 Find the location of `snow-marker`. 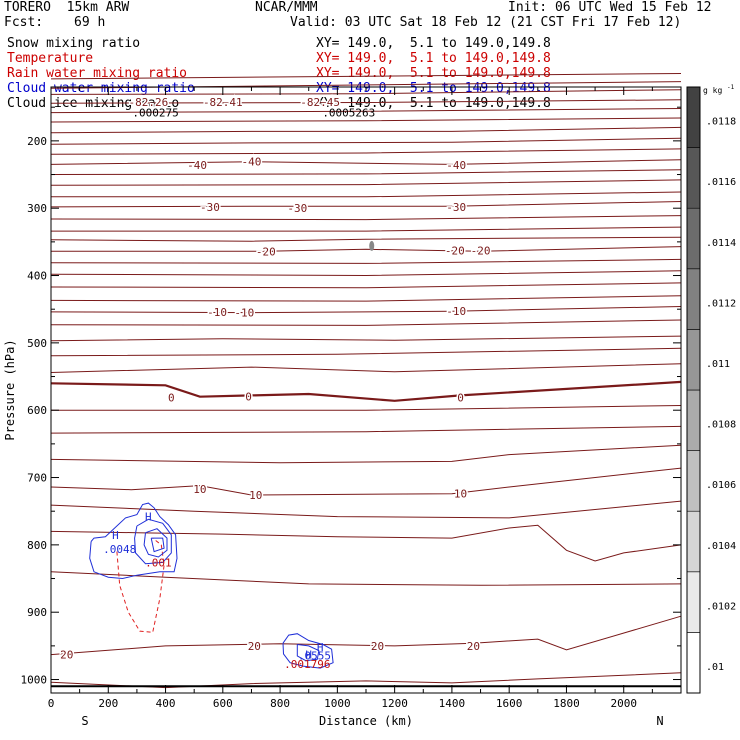

snow-marker is located at coordinates (372, 245).